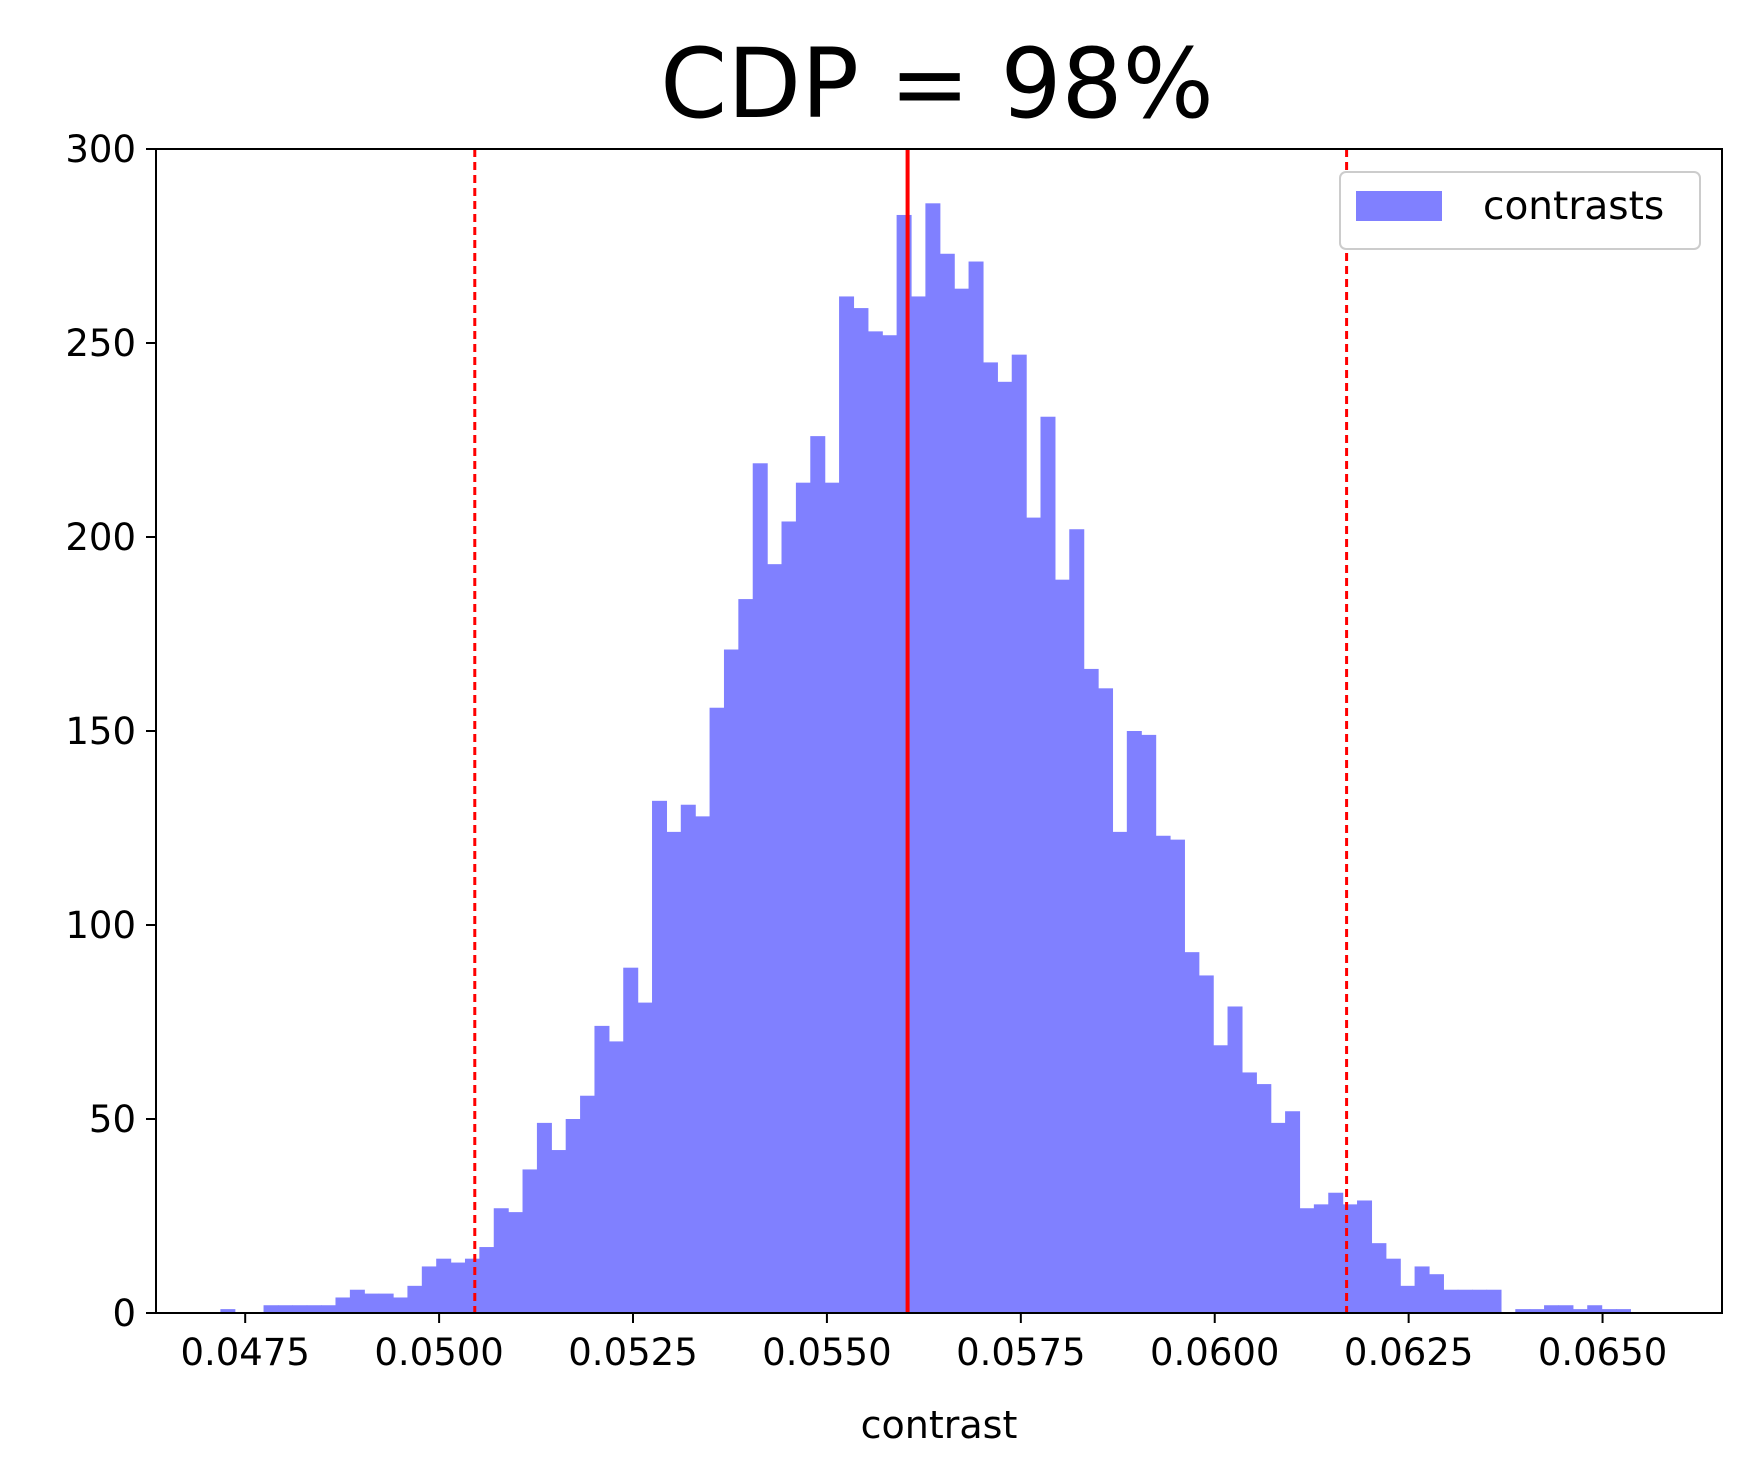  Describe the element at coordinates (1602, 1352) in the screenshot. I see `x-tick-label: 0.0650` at that location.